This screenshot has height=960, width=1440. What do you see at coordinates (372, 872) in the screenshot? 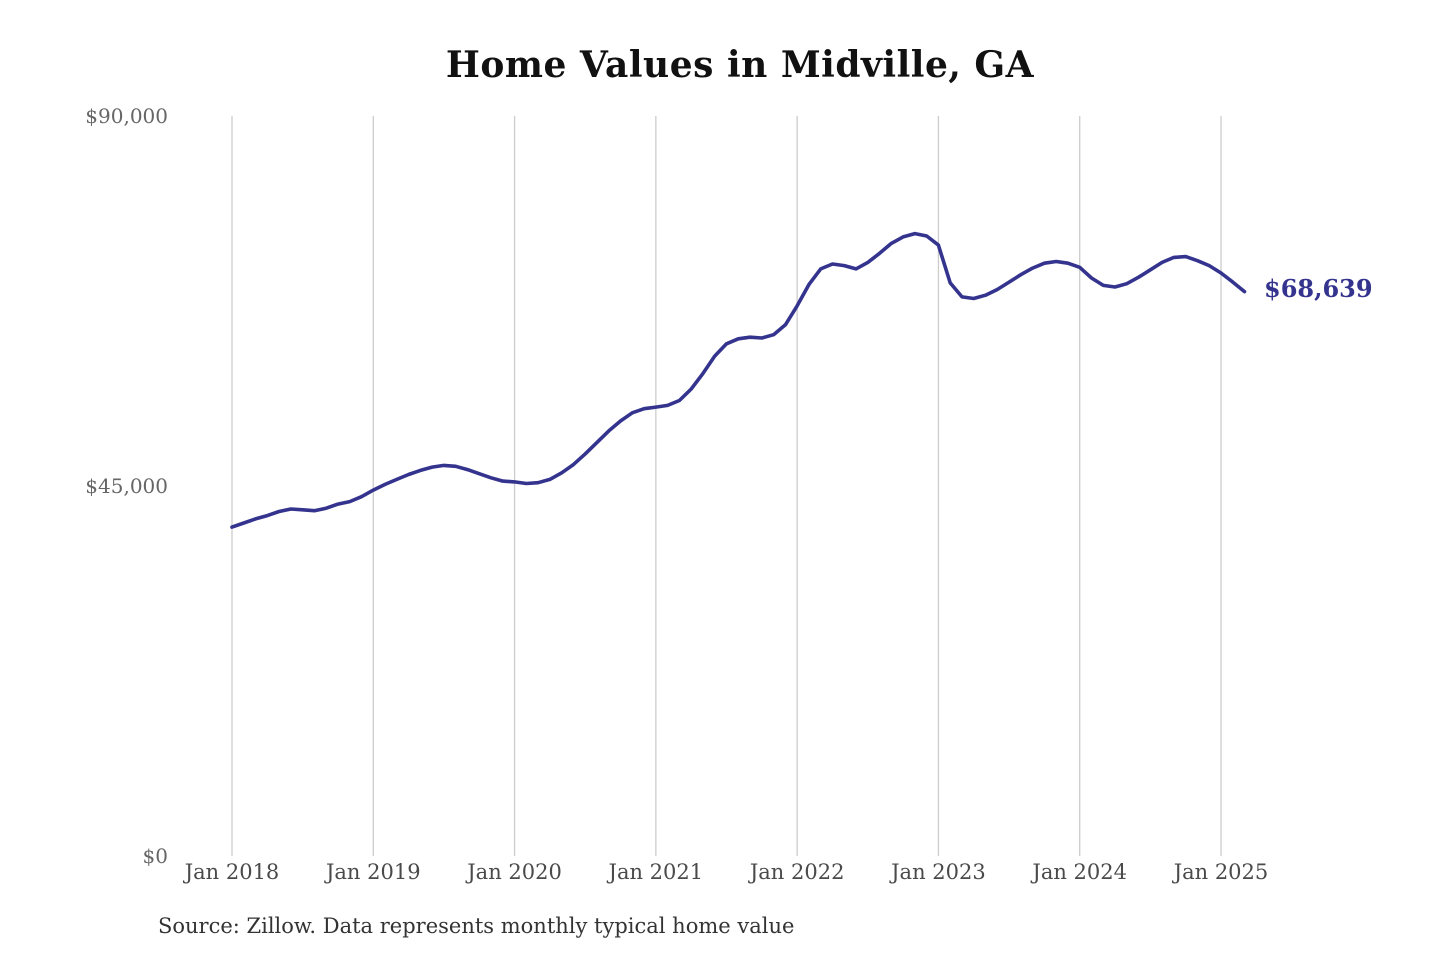
I see `x-tick-label: Jan 2019` at bounding box center [372, 872].